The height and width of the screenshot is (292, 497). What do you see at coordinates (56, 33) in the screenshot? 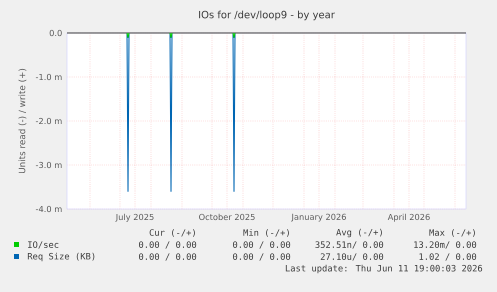
I see `y-tick-label: 0.0` at bounding box center [56, 33].